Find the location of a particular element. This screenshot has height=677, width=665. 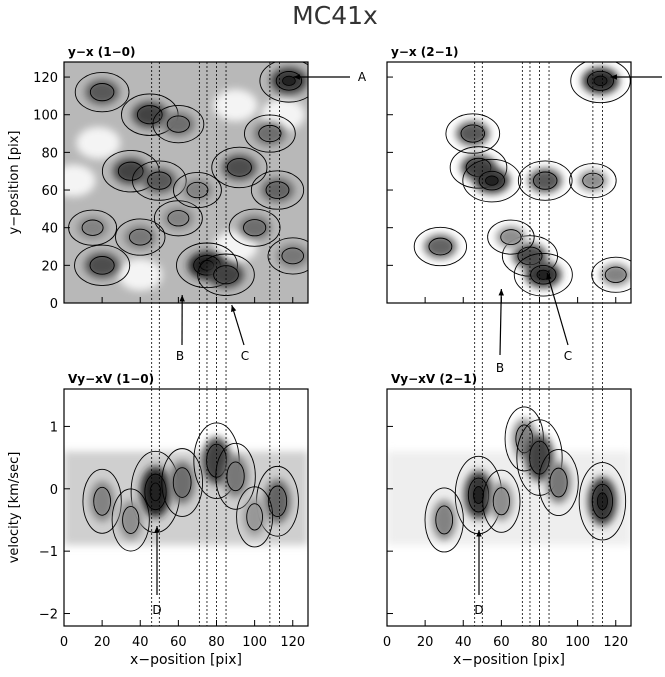

marker-b-arrow is located at coordinates (500, 322).